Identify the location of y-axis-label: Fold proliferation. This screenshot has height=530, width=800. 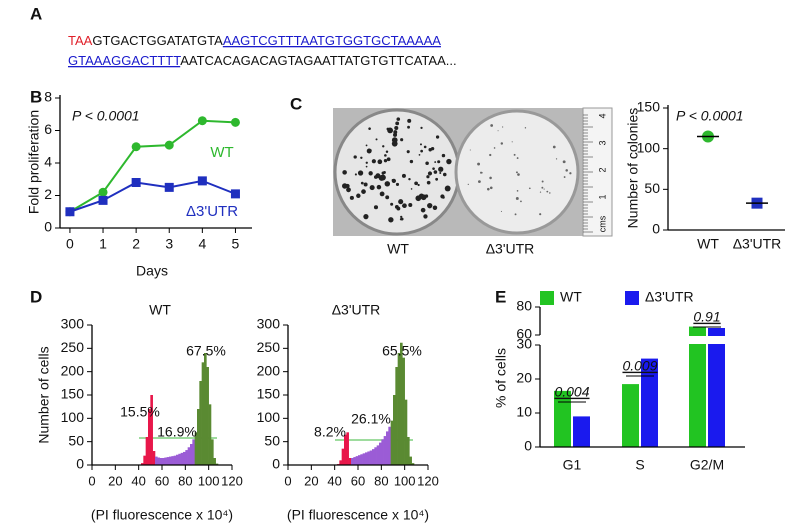
(34, 162).